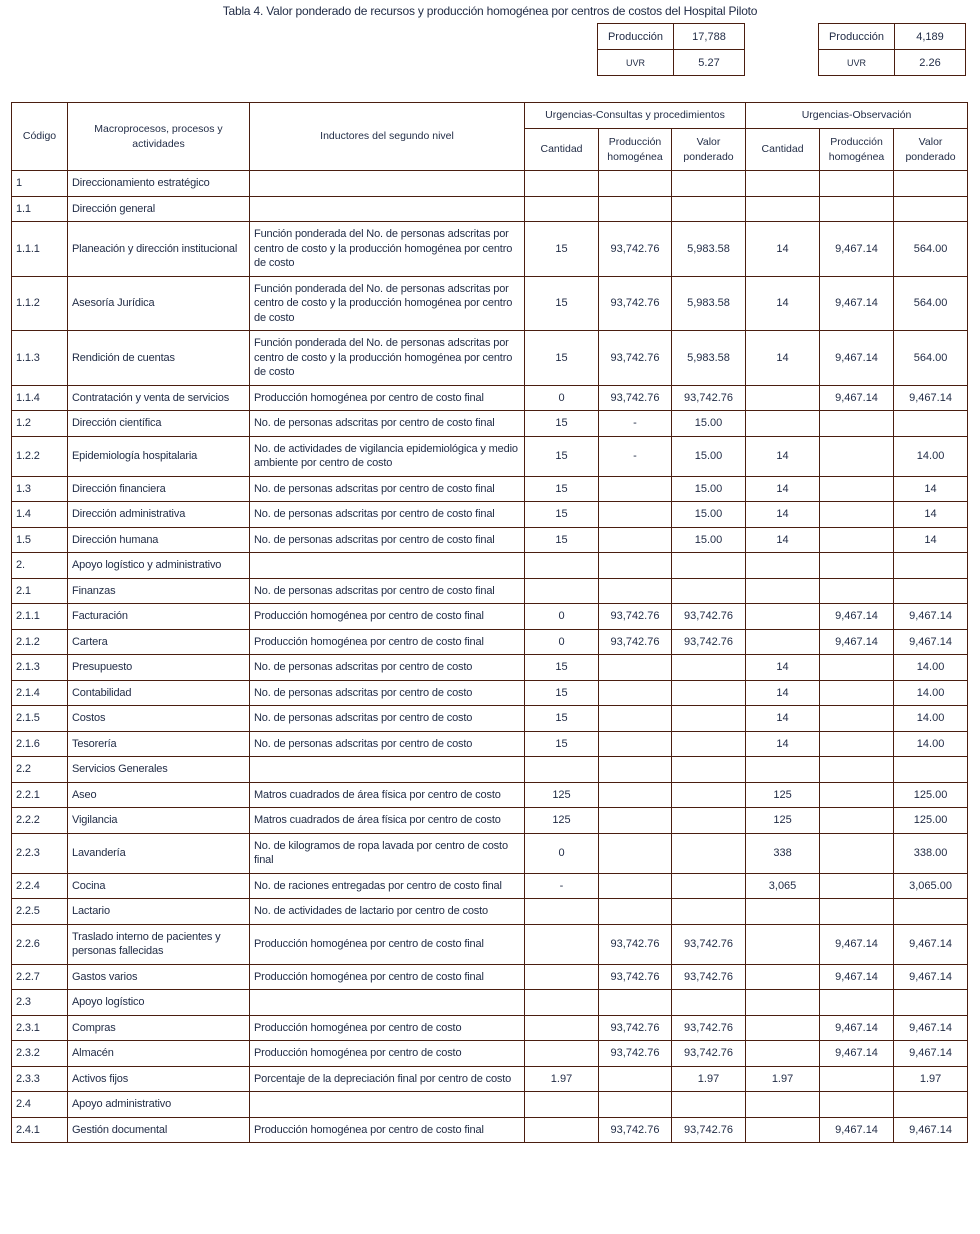 This screenshot has width=980, height=1234. Describe the element at coordinates (158, 692) in the screenshot. I see `cell-macroproceso: Contabilidad` at that location.